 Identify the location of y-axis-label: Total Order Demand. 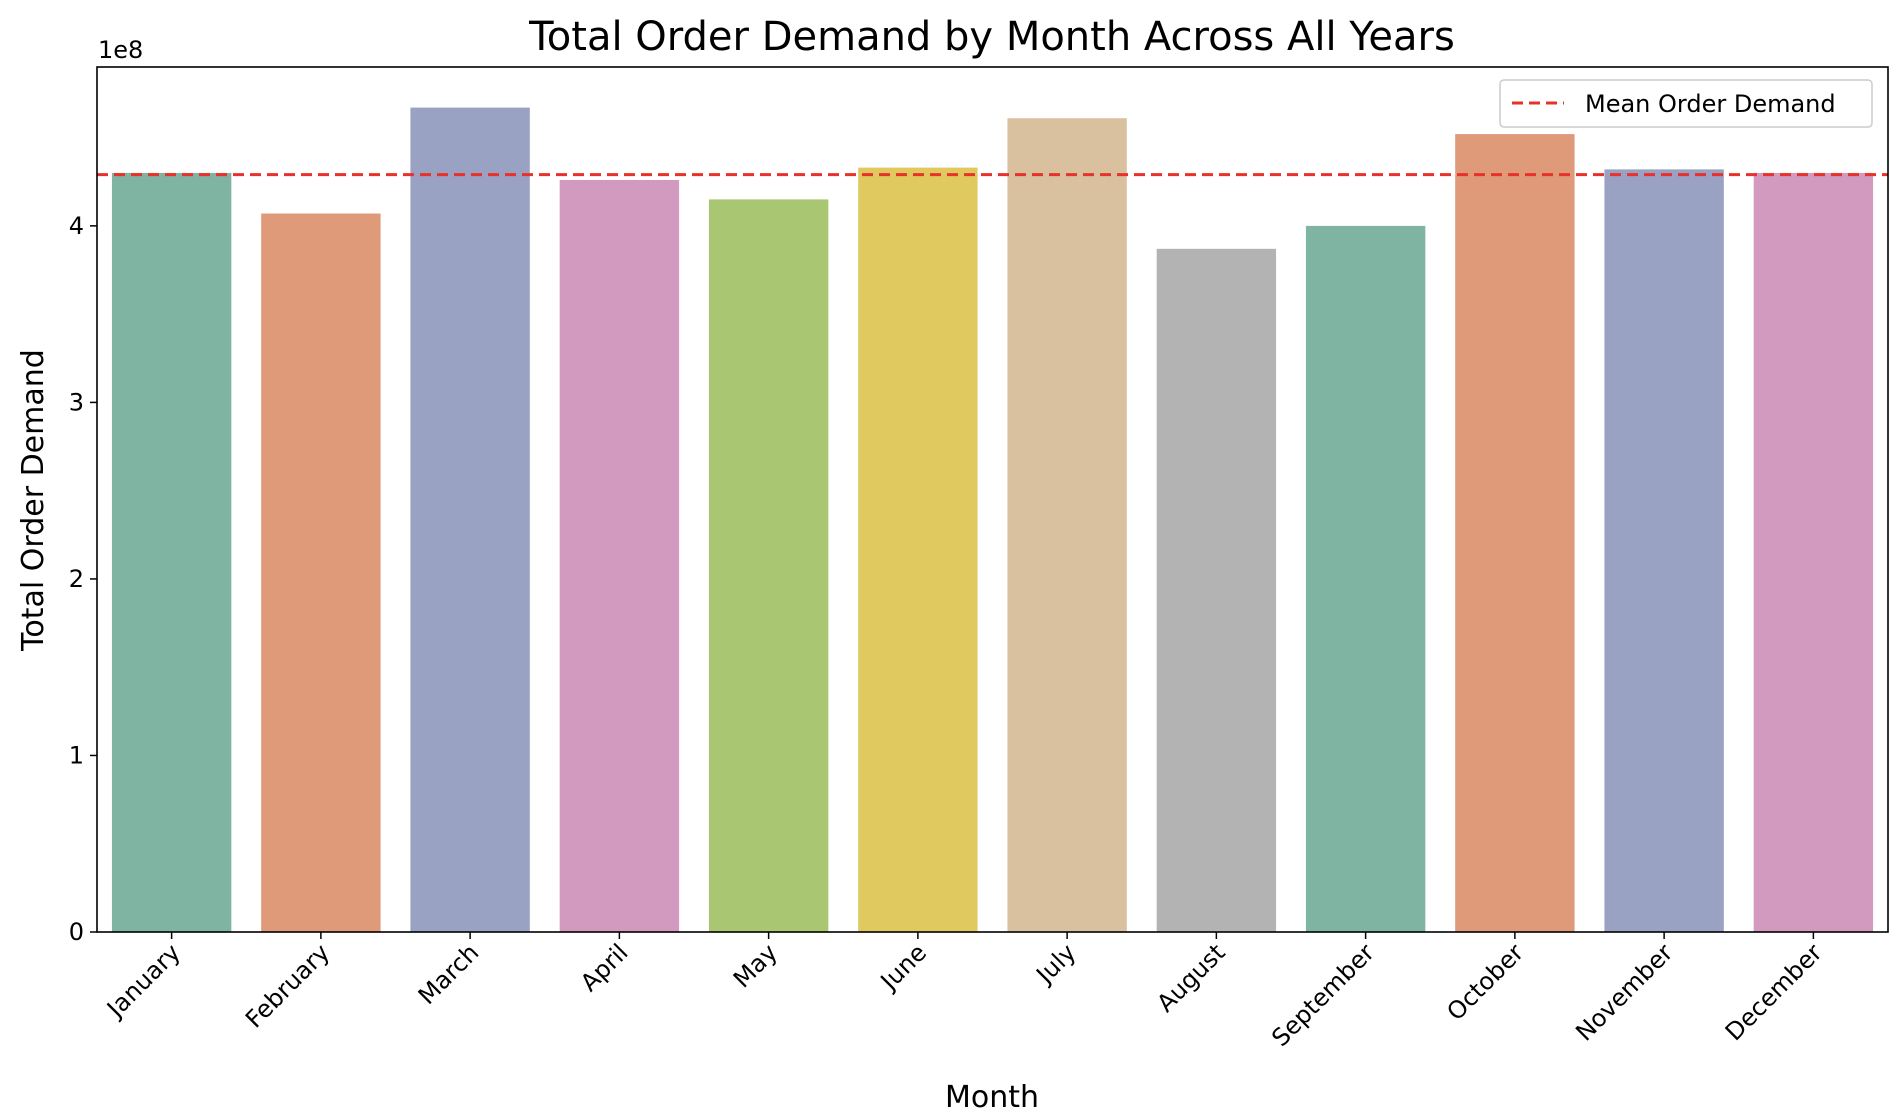
(33, 500).